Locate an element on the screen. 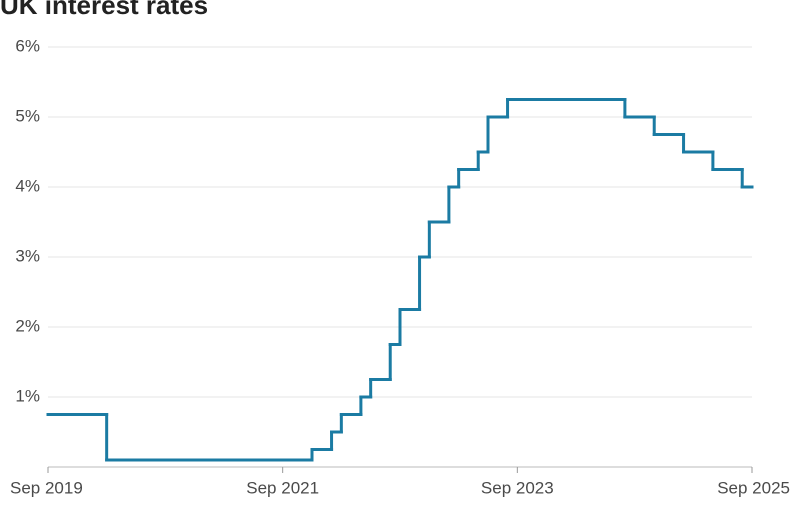  x-tick-label: Sep 2019 is located at coordinates (46, 487).